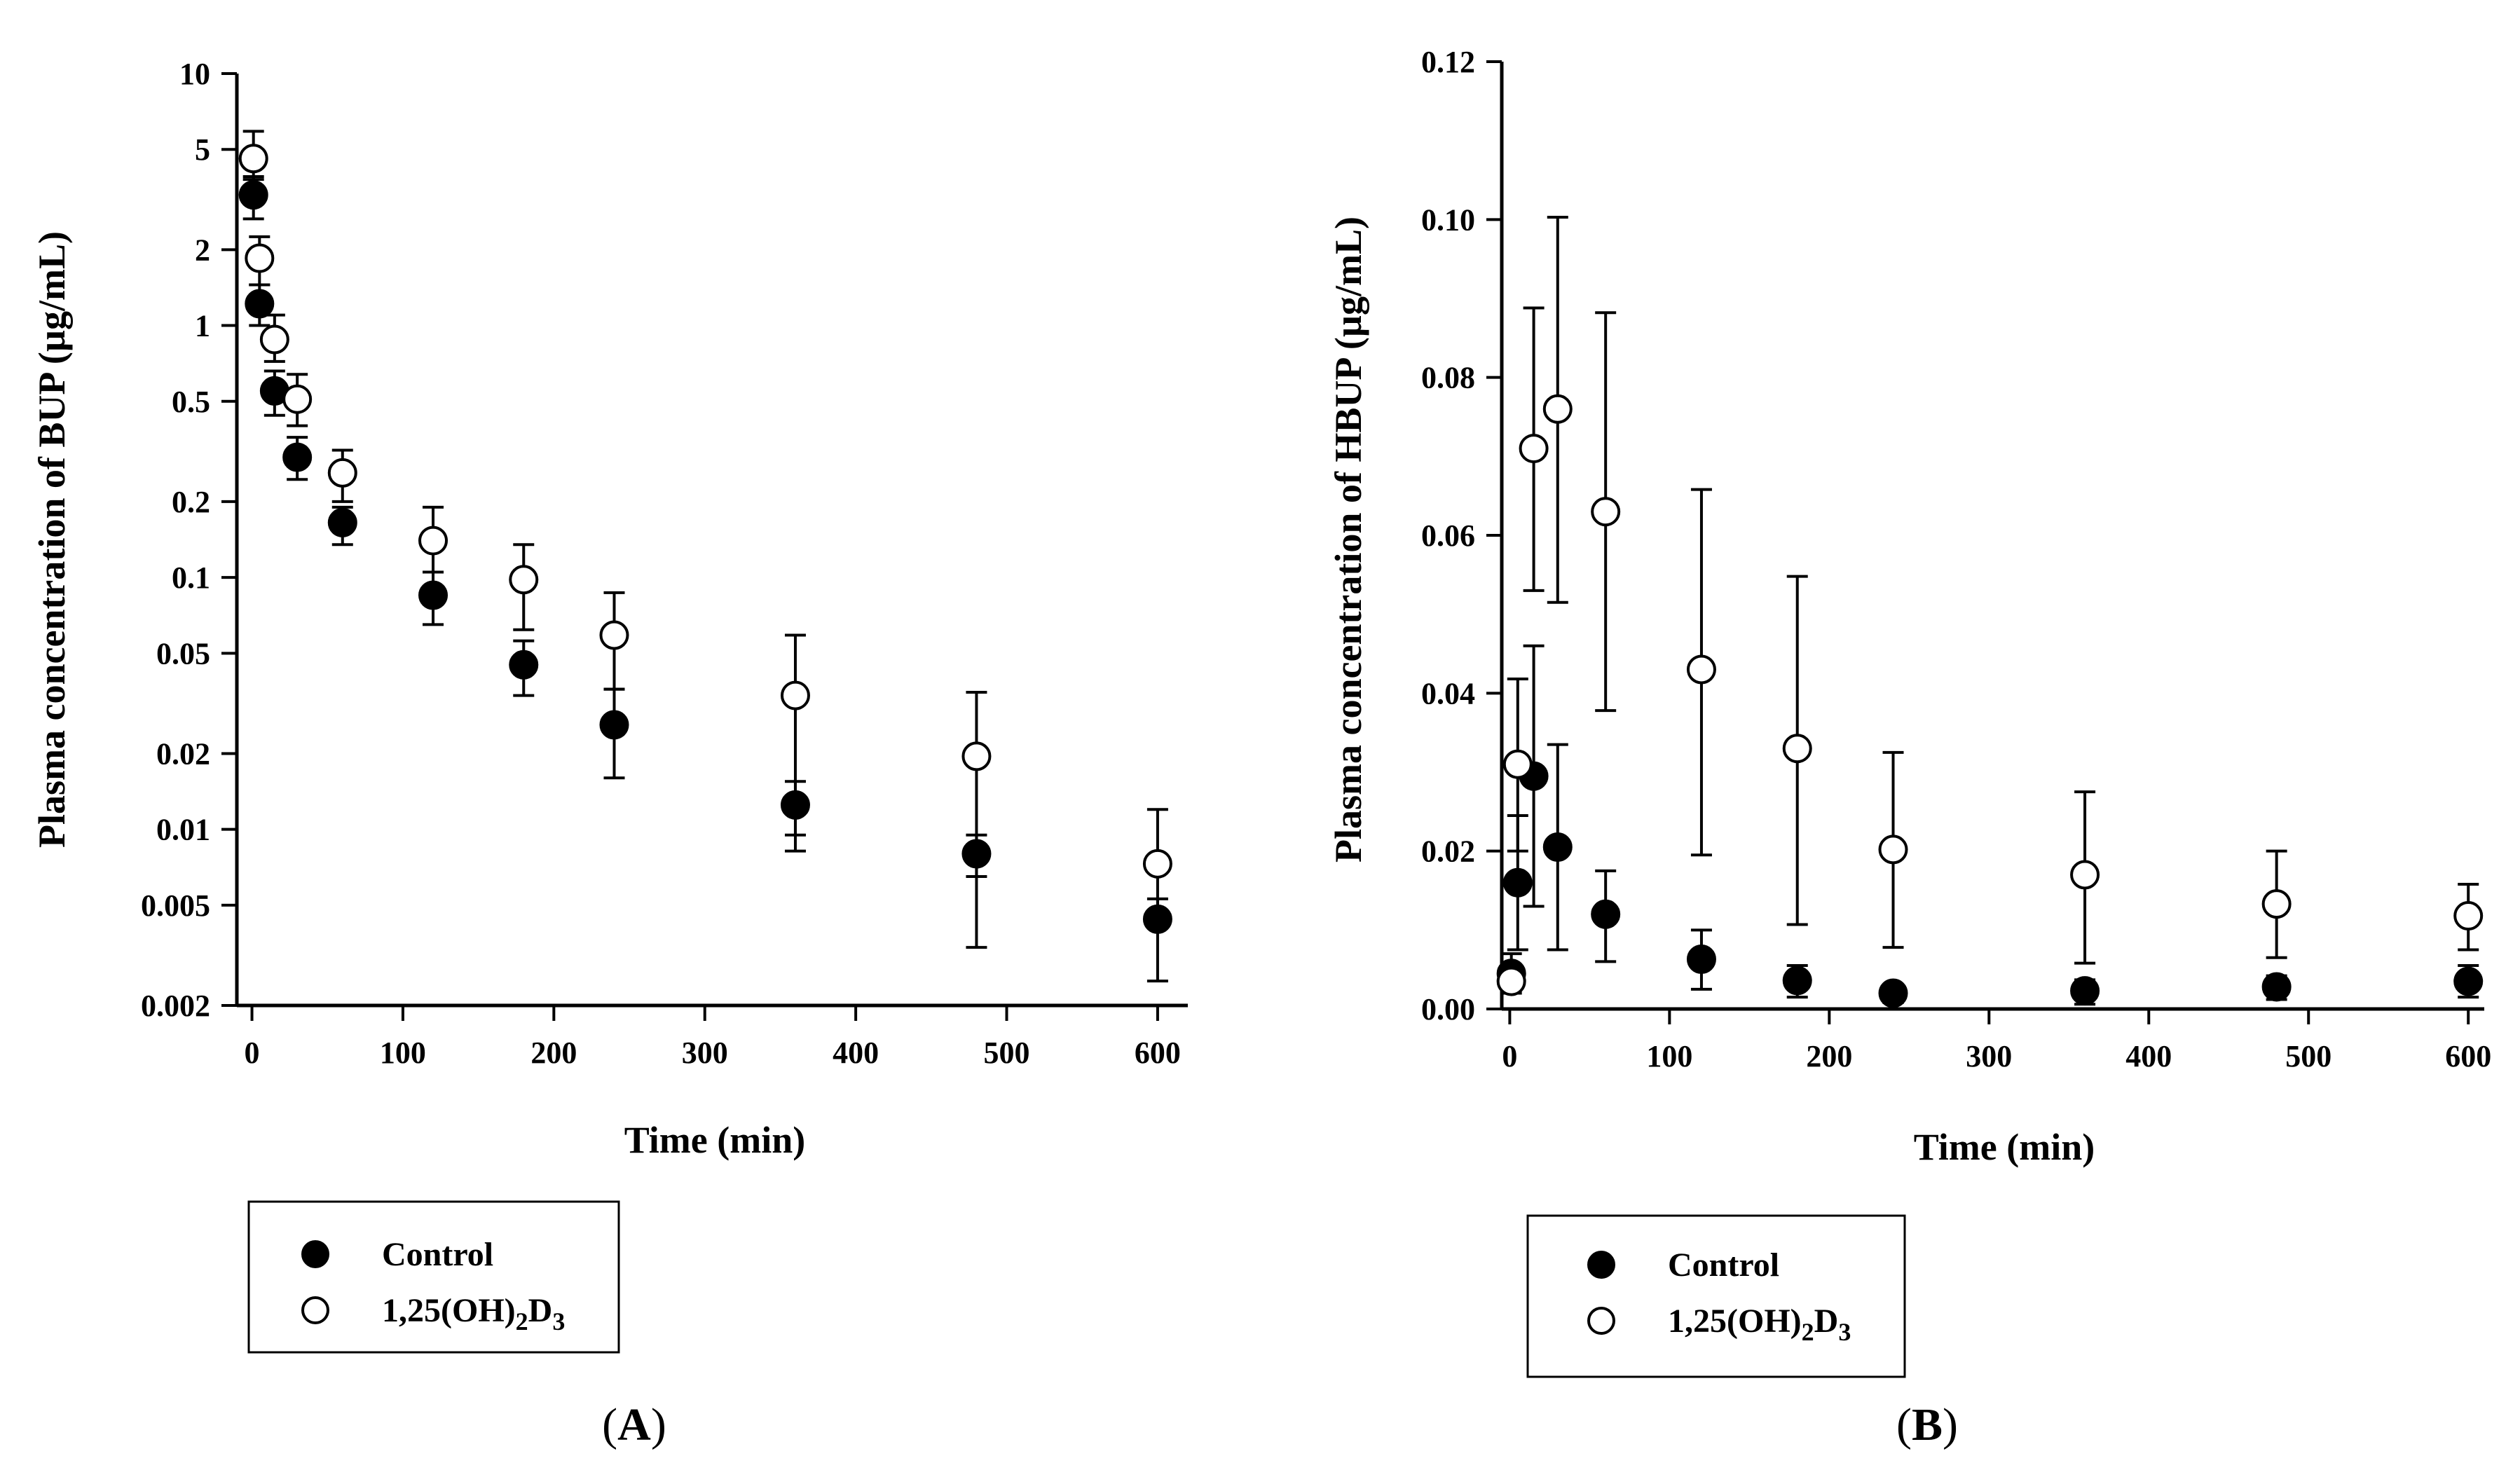  I want to click on panel-b-legend-box, so click(1716, 1296).